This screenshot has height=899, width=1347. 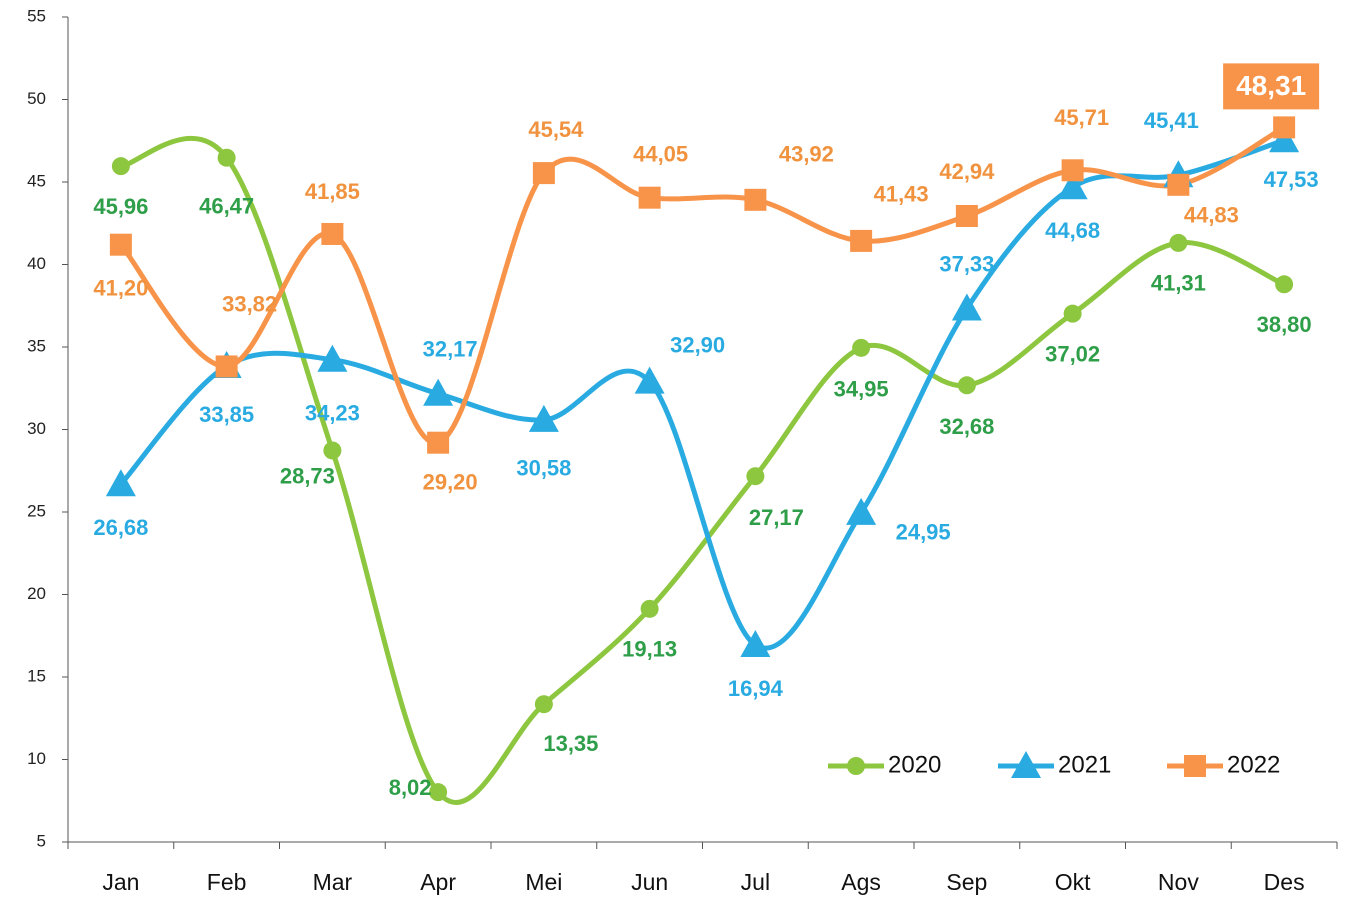 I want to click on legend-label: 2022, so click(x=1253, y=764).